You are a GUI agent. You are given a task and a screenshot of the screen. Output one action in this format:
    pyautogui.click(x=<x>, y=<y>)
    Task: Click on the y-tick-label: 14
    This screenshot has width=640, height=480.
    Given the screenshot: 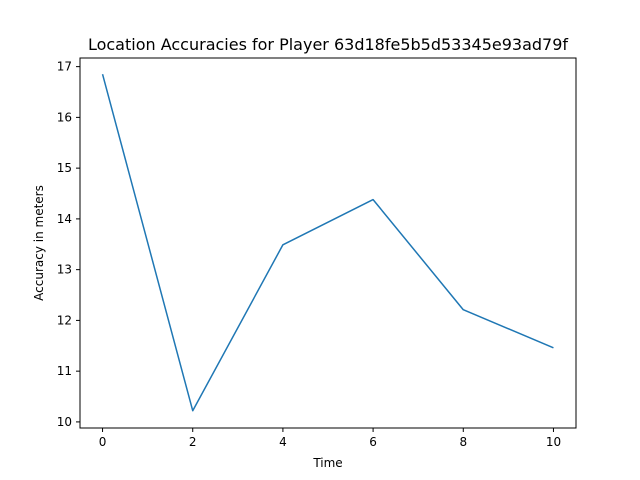 What is the action you would take?
    pyautogui.click(x=64, y=219)
    